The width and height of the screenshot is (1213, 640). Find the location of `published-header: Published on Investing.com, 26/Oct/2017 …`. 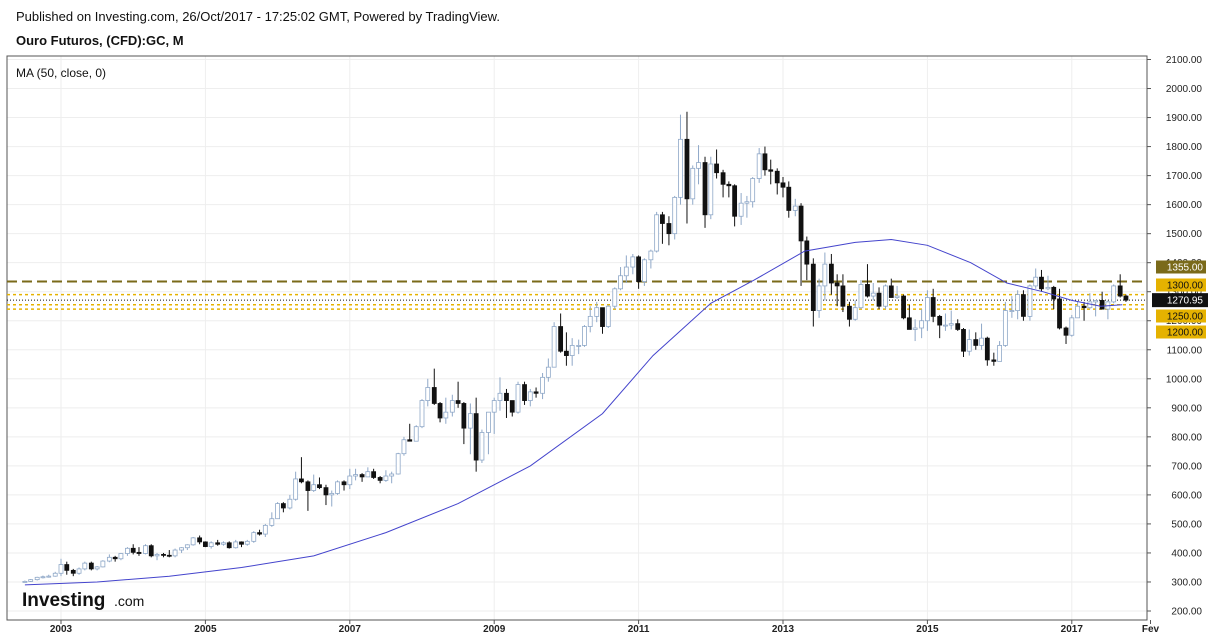

published-header: Published on Investing.com, 26/Oct/2017 … is located at coordinates (258, 16).